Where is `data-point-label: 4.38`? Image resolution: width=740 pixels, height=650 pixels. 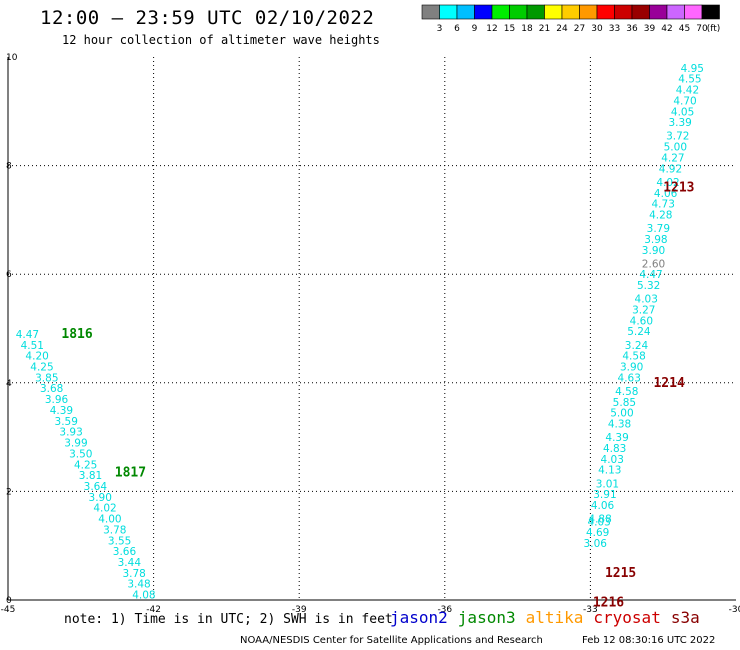 data-point-label: 4.38 is located at coordinates (619, 425).